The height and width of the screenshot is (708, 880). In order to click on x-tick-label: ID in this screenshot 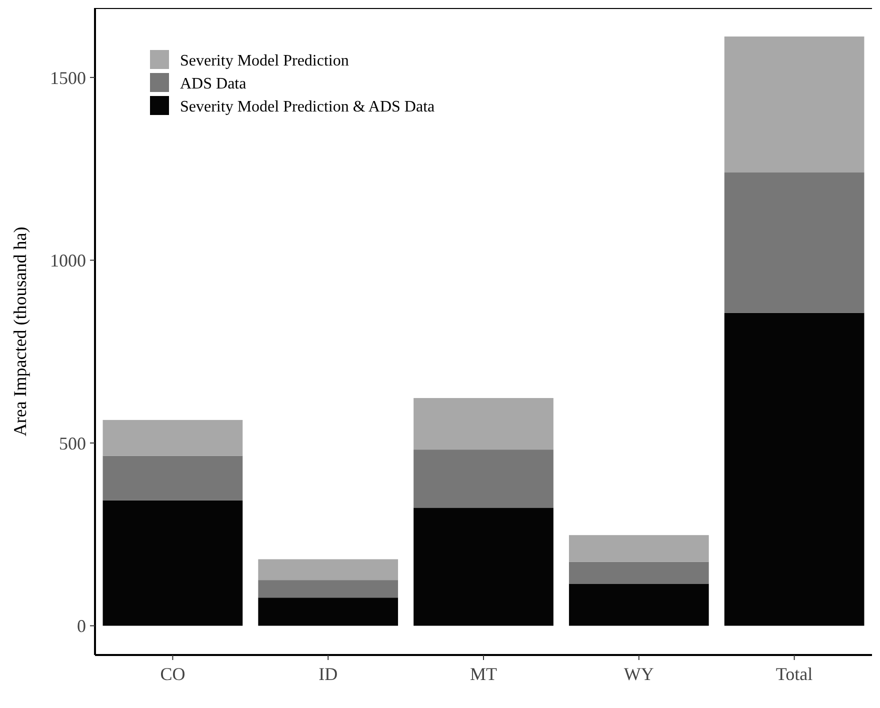, I will do `click(328, 674)`.